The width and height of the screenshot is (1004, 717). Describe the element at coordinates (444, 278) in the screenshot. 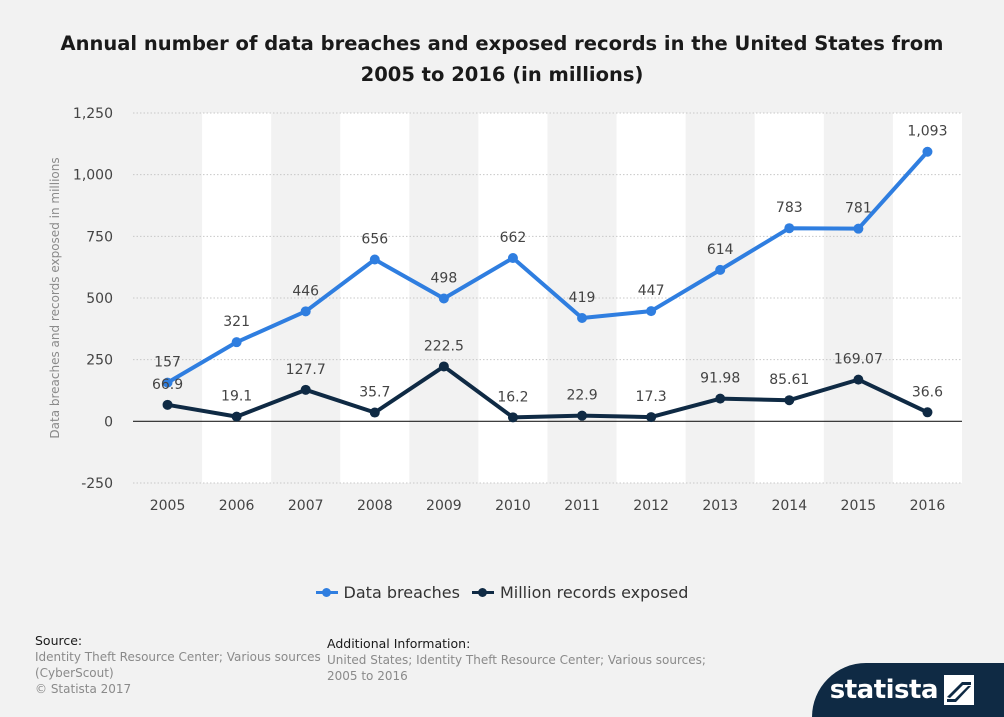

I see `data-label-data-breaches: 498` at that location.